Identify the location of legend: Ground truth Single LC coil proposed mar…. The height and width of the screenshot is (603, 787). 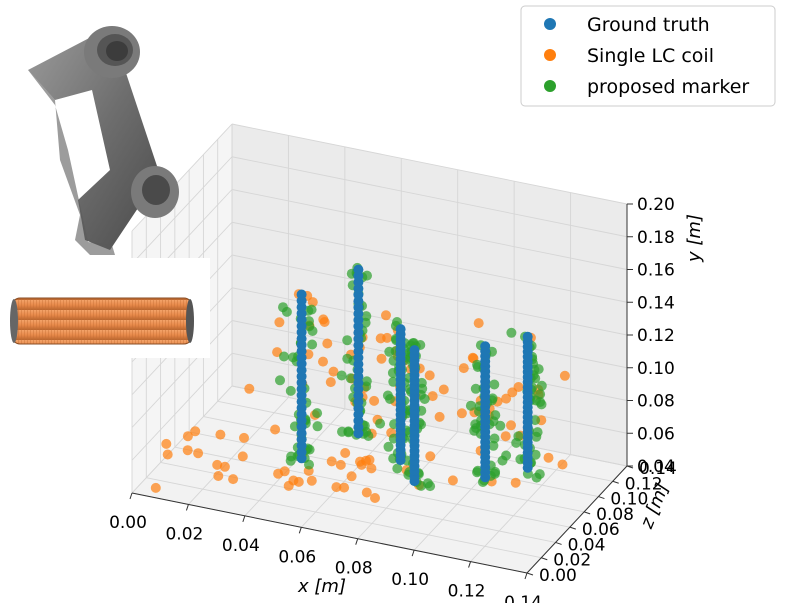
(648, 56).